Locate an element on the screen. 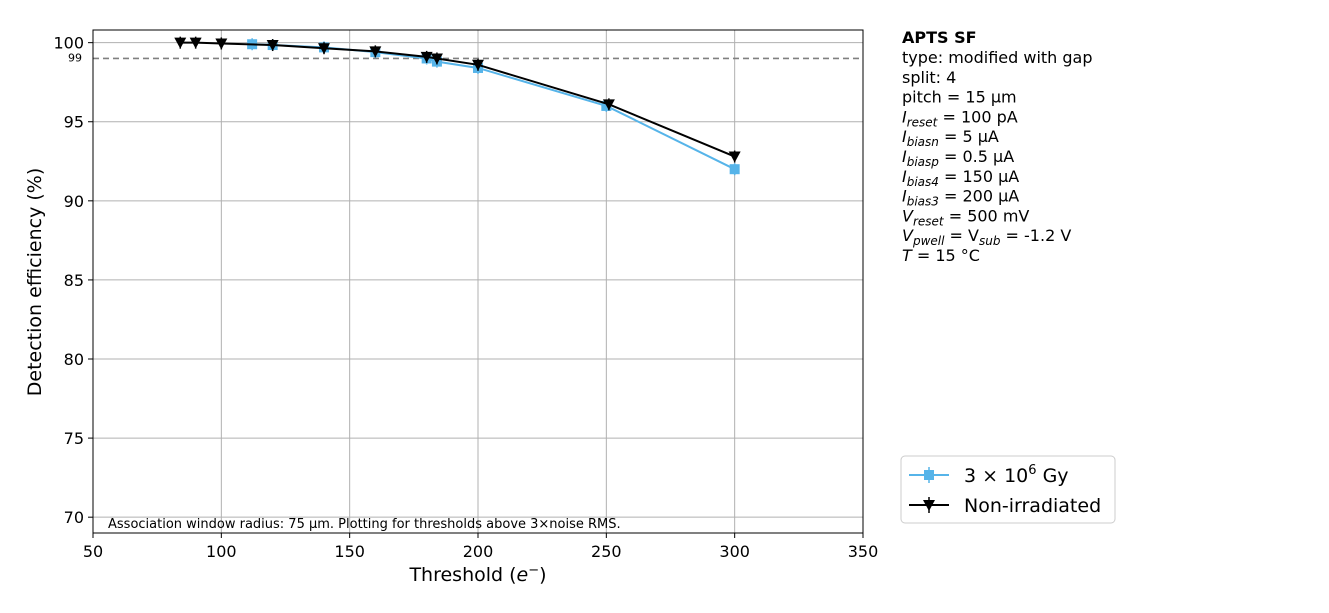  info-subscript: pwell is located at coordinates (928, 241).